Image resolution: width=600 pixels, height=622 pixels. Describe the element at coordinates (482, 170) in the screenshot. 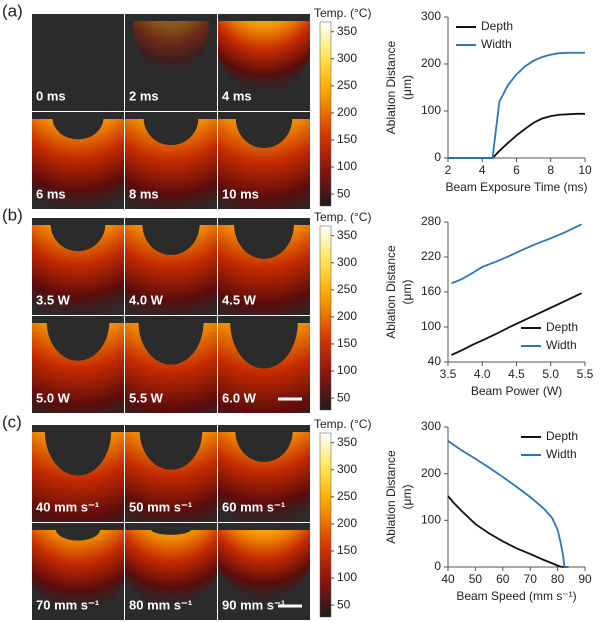

I see `x-tick-label: 4` at that location.